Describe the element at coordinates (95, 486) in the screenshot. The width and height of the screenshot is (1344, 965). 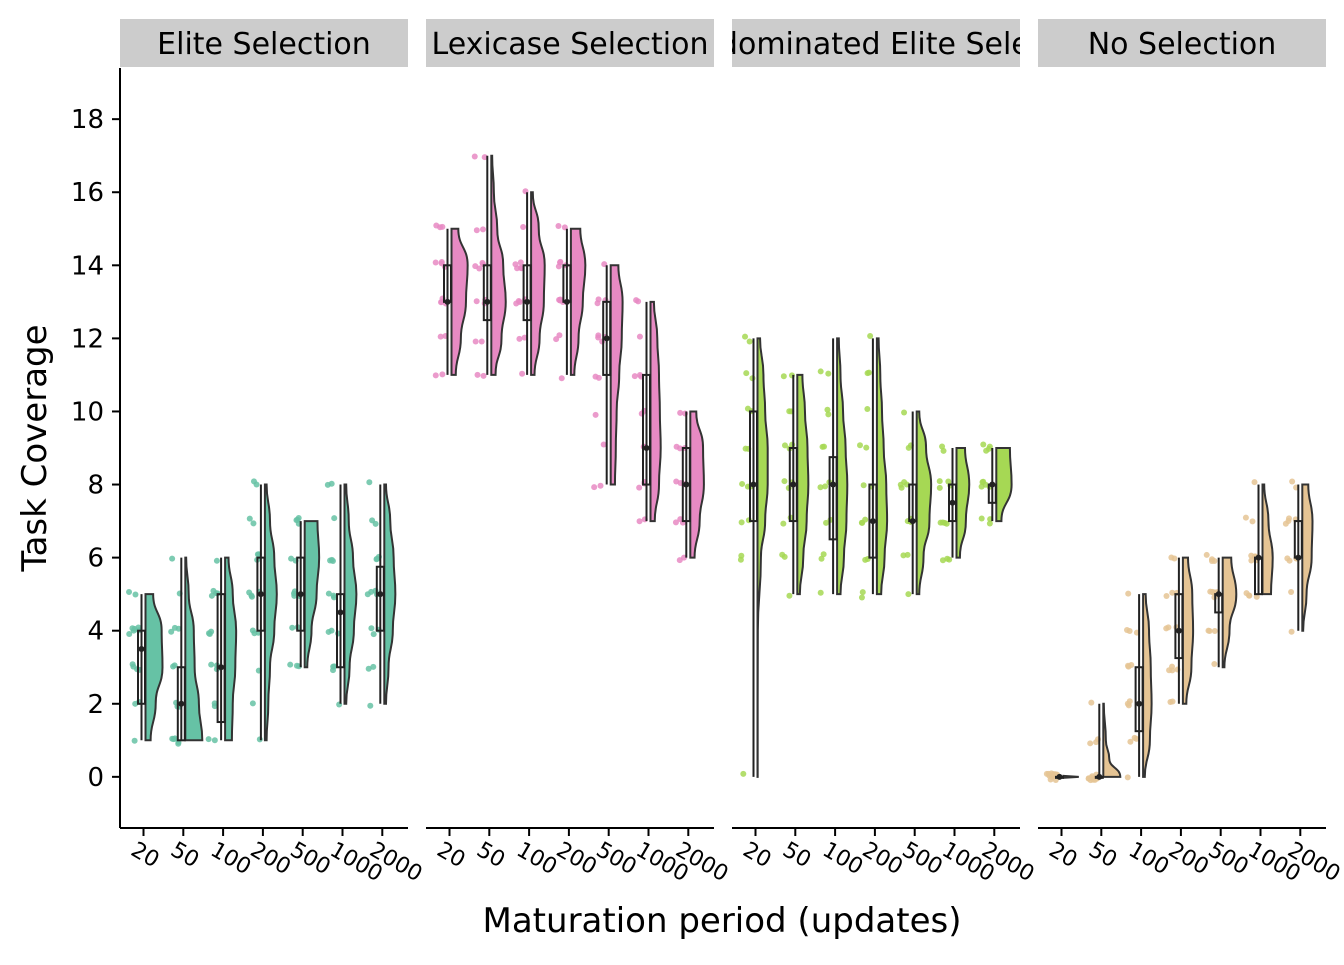
I see `y-tick-label: 8` at that location.